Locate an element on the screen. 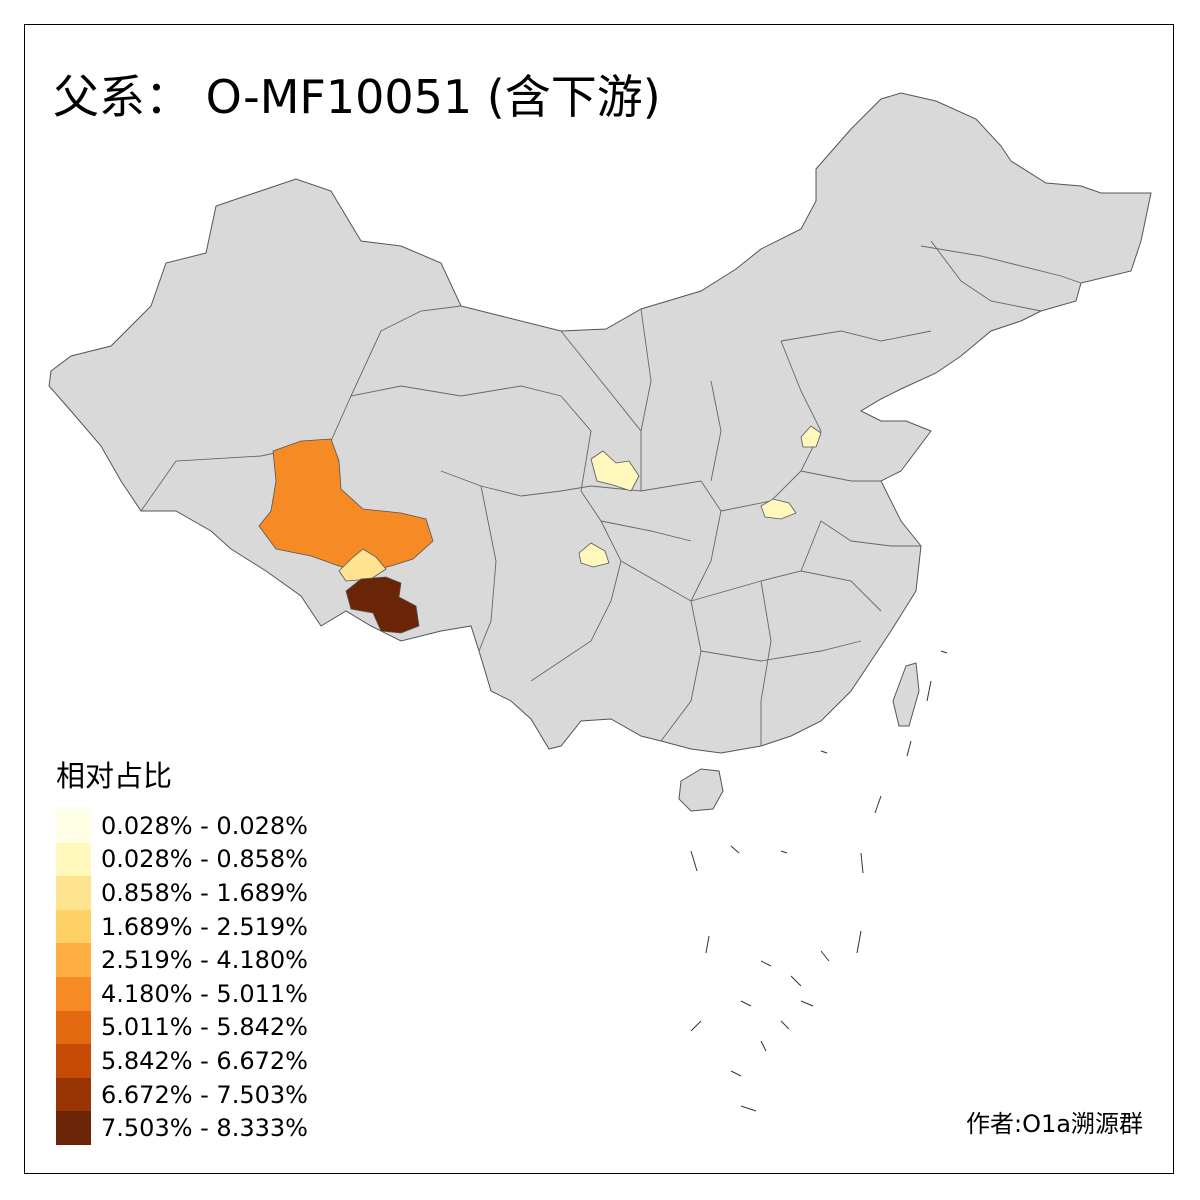  legend-label: 7.503% - 8.333% is located at coordinates (204, 1128).